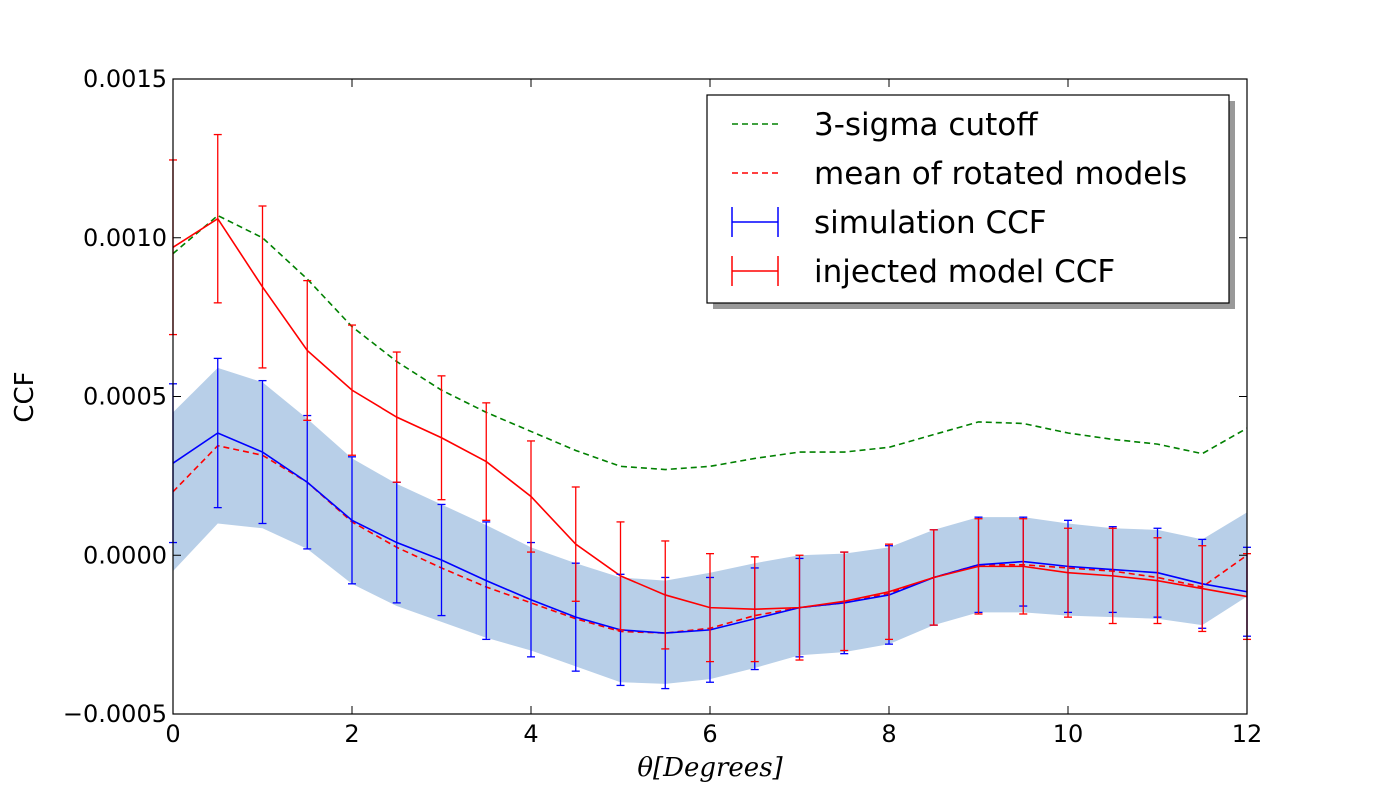 The width and height of the screenshot is (1385, 793). Describe the element at coordinates (968, 199) in the screenshot. I see `legend-box` at that location.